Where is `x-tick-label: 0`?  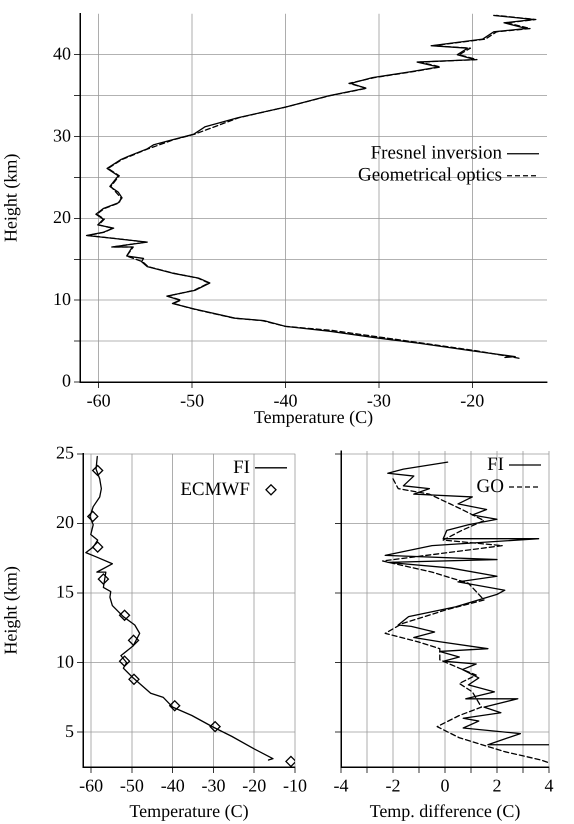 x-tick-label: 0 is located at coordinates (445, 786).